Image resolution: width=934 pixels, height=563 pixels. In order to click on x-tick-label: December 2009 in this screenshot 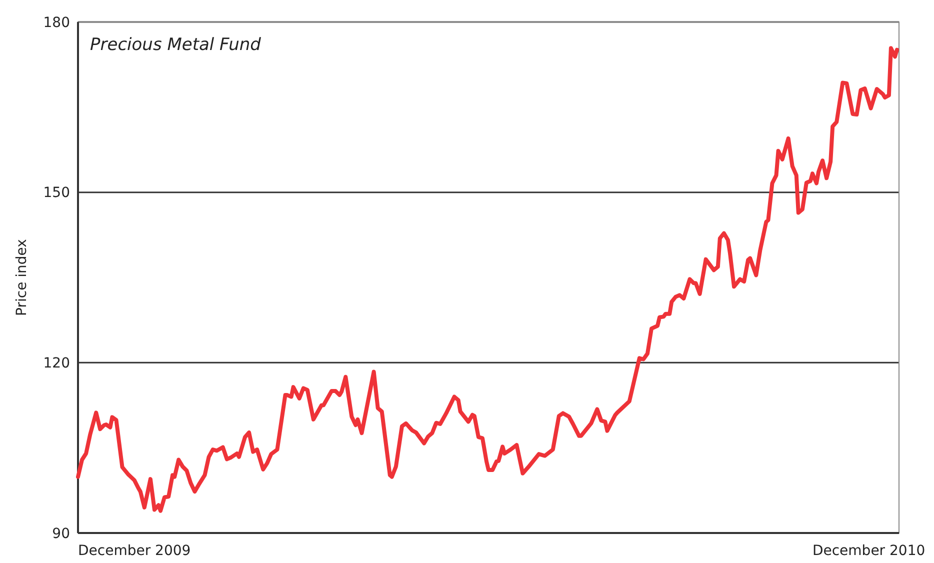, I will do `click(134, 551)`.